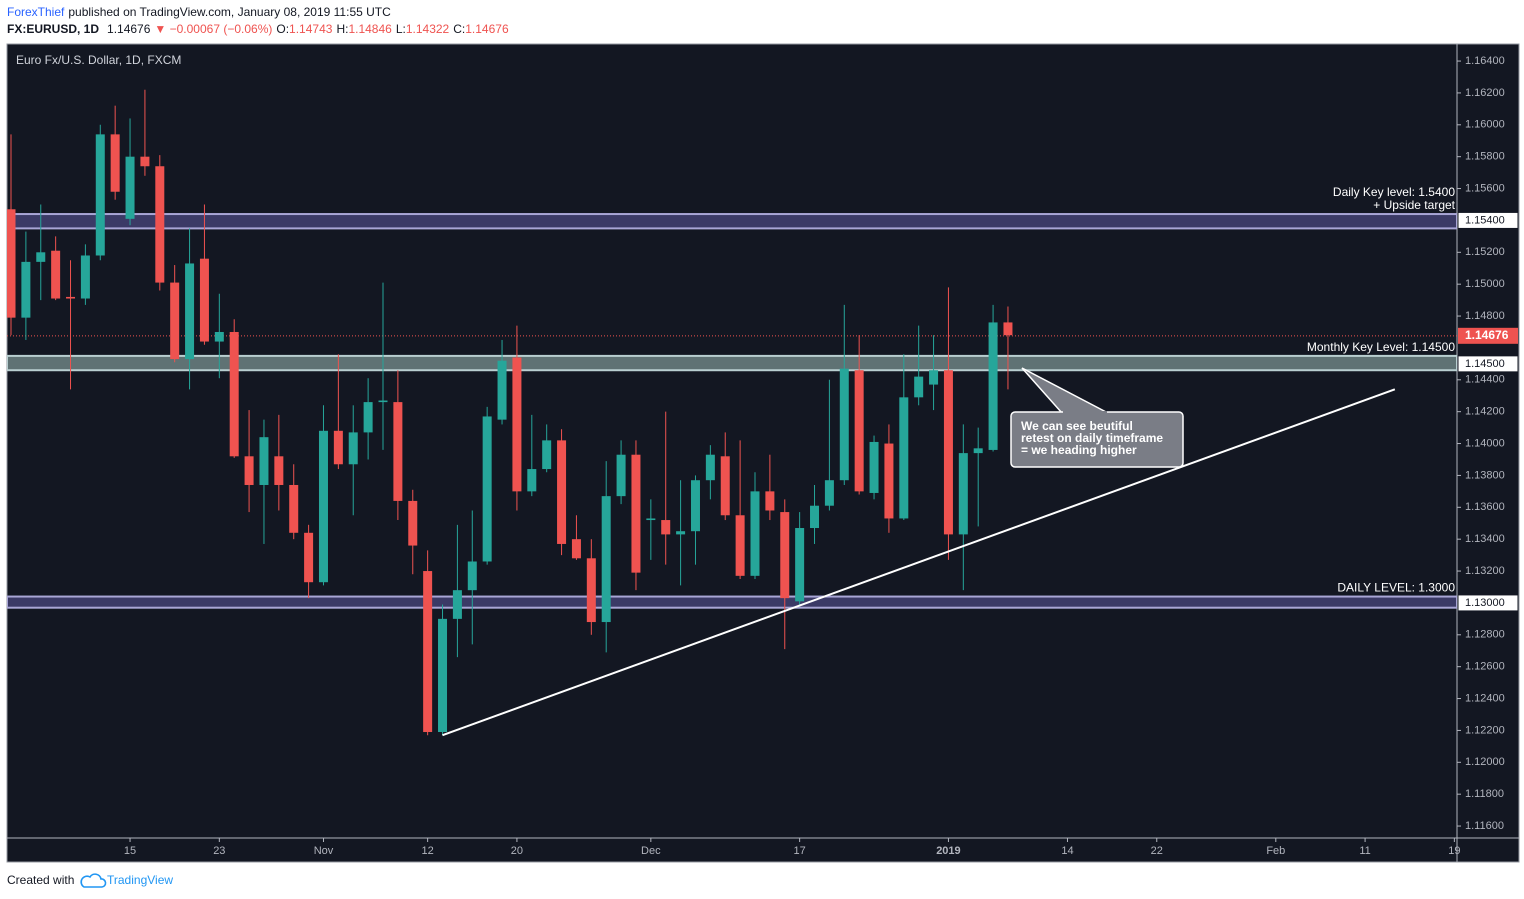  I want to click on ohlc: O:1.14743 H:1.14846 L:1.14322 C:1.14676, so click(392, 29).